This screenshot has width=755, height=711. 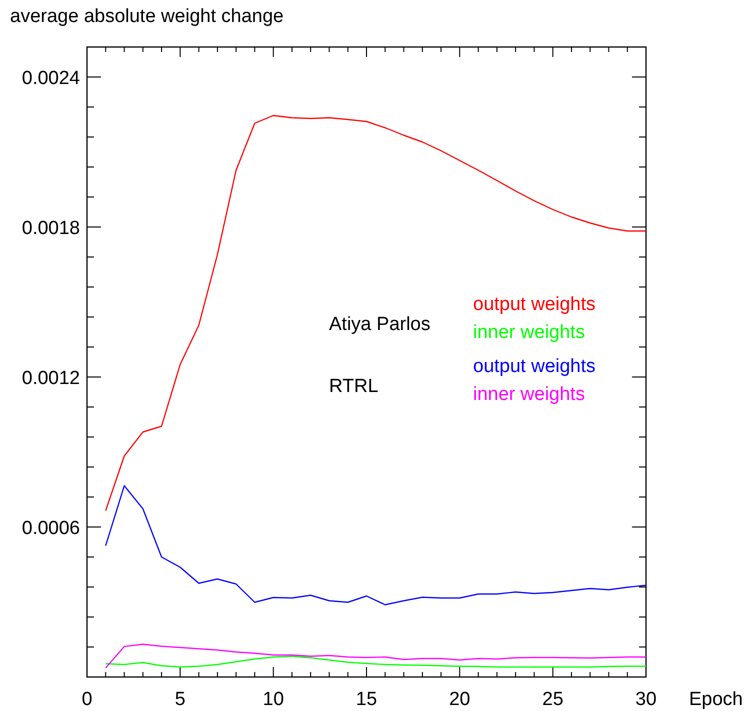 What do you see at coordinates (646, 699) in the screenshot?
I see `x-tick-label: 30` at bounding box center [646, 699].